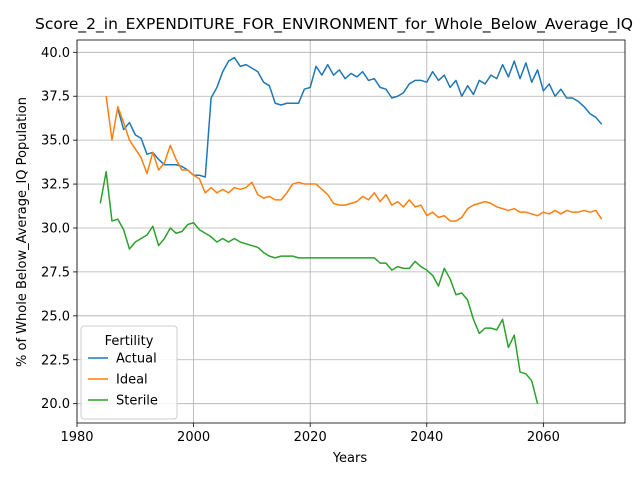 The width and height of the screenshot is (640, 480). What do you see at coordinates (55, 316) in the screenshot?
I see `y-tick-label: 25.0` at bounding box center [55, 316].